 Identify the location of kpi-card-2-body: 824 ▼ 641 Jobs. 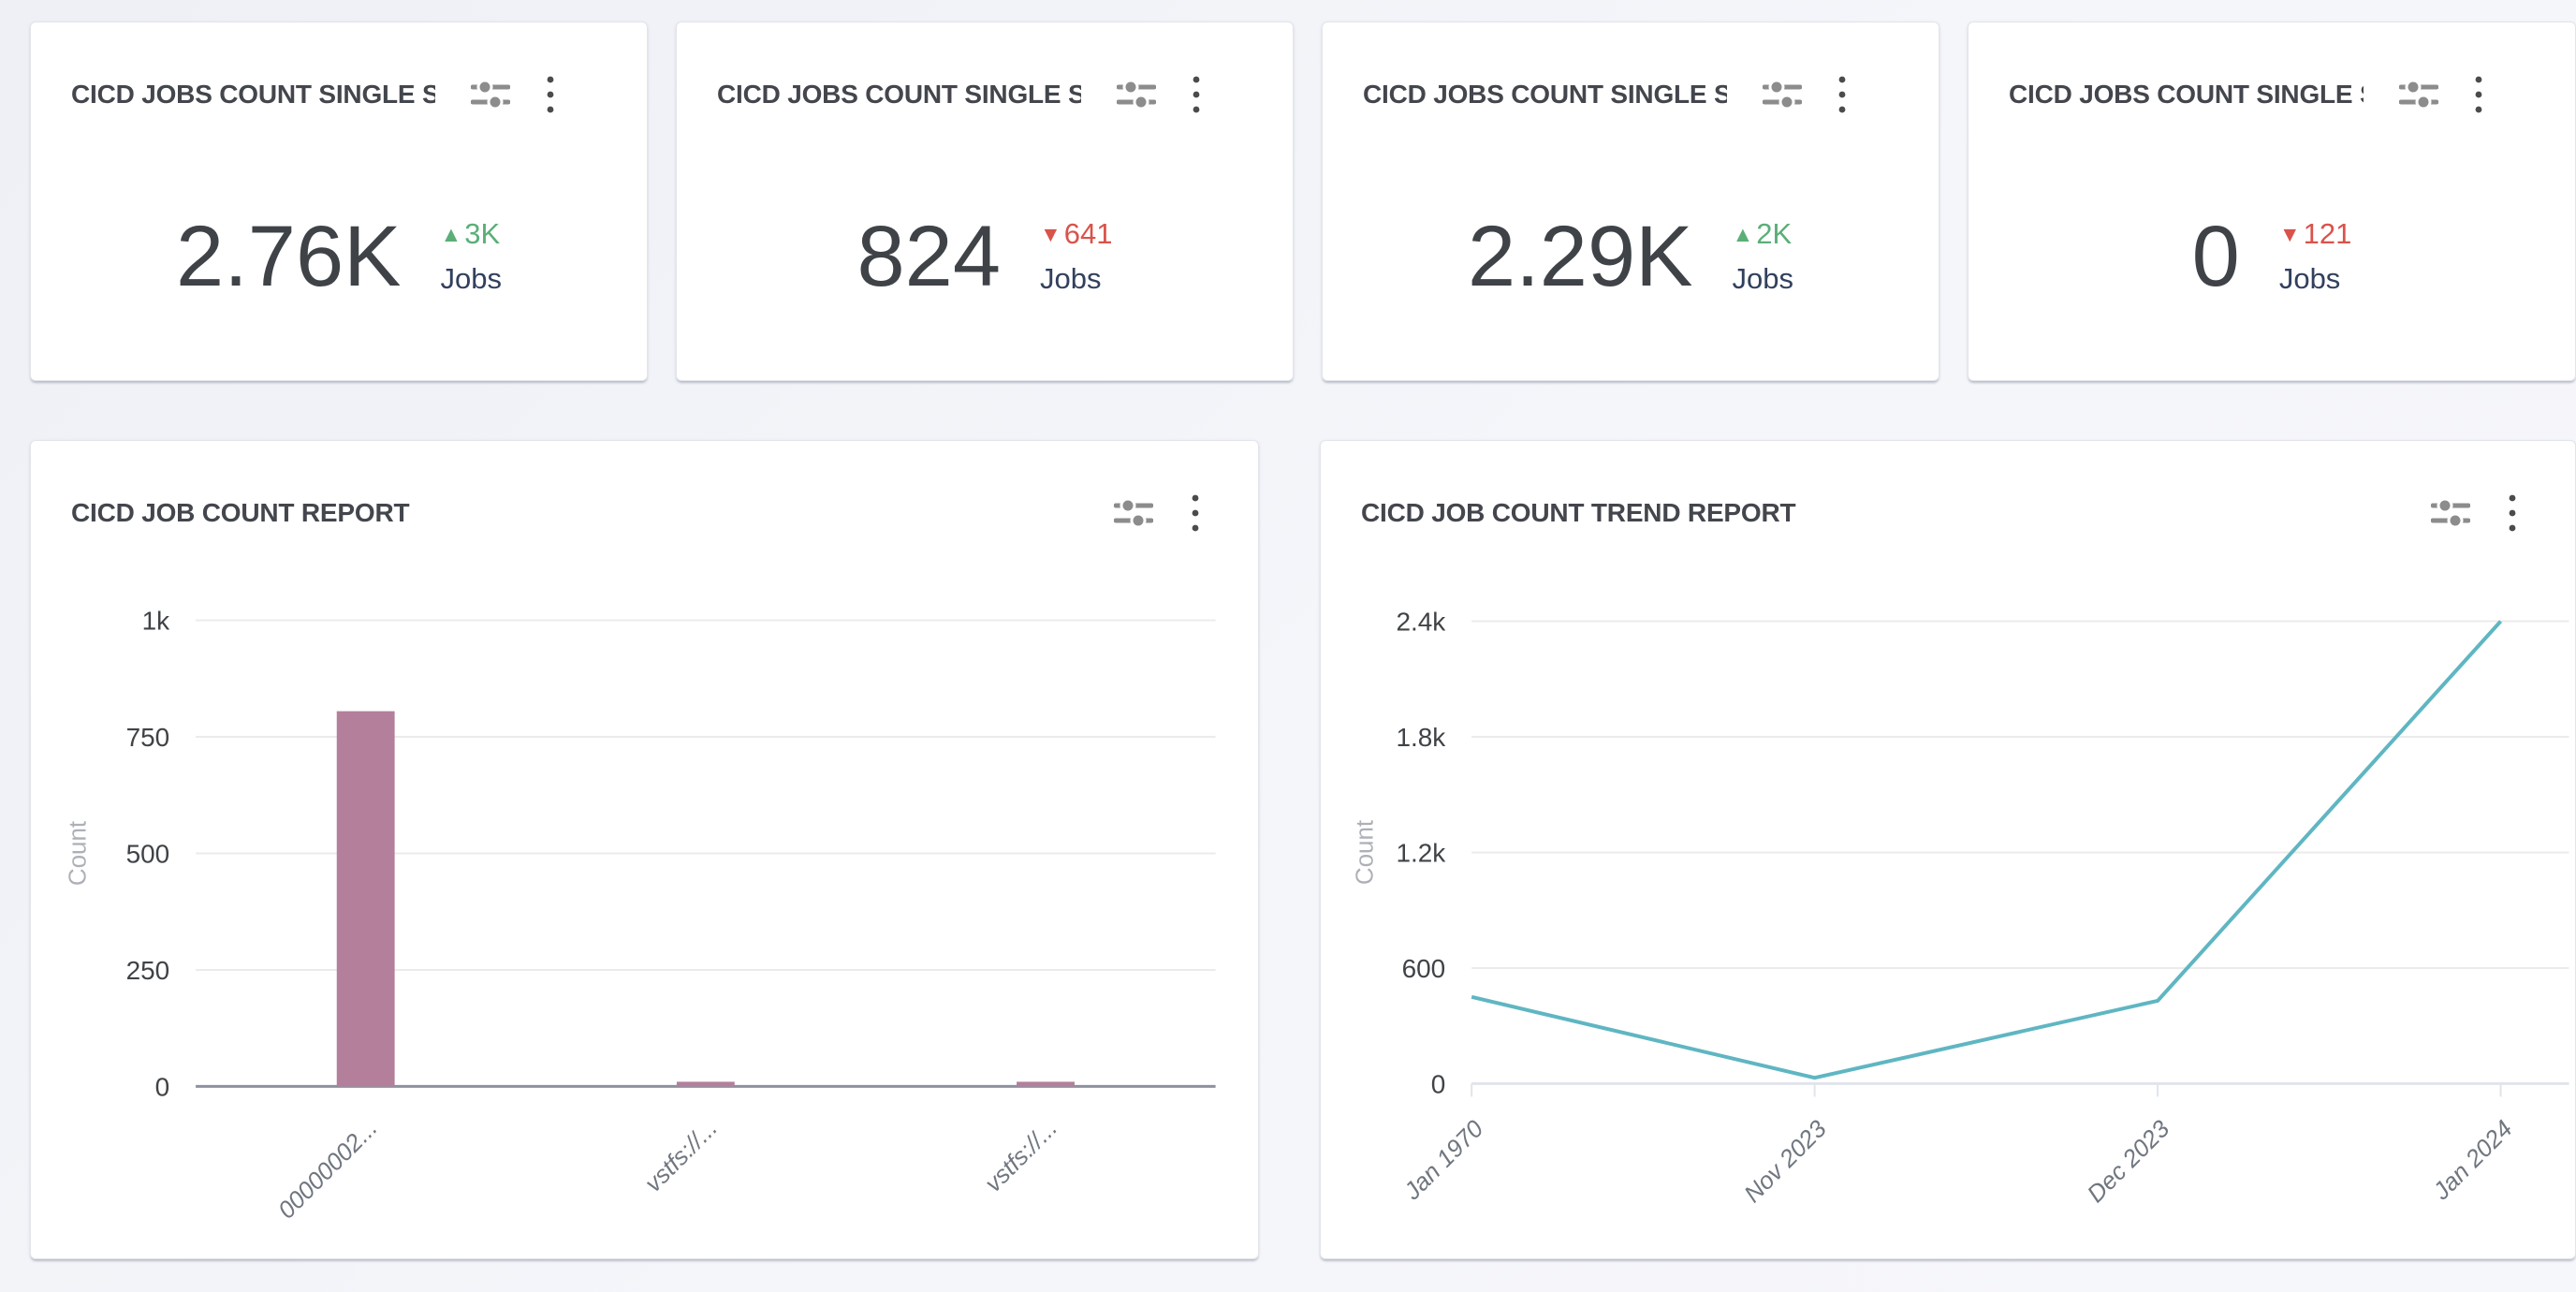
(985, 257).